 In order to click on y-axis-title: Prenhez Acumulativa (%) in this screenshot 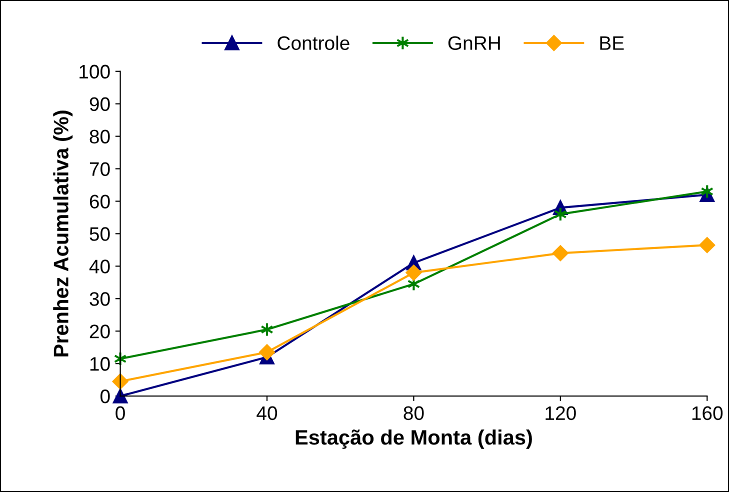, I will do `click(63, 233)`.